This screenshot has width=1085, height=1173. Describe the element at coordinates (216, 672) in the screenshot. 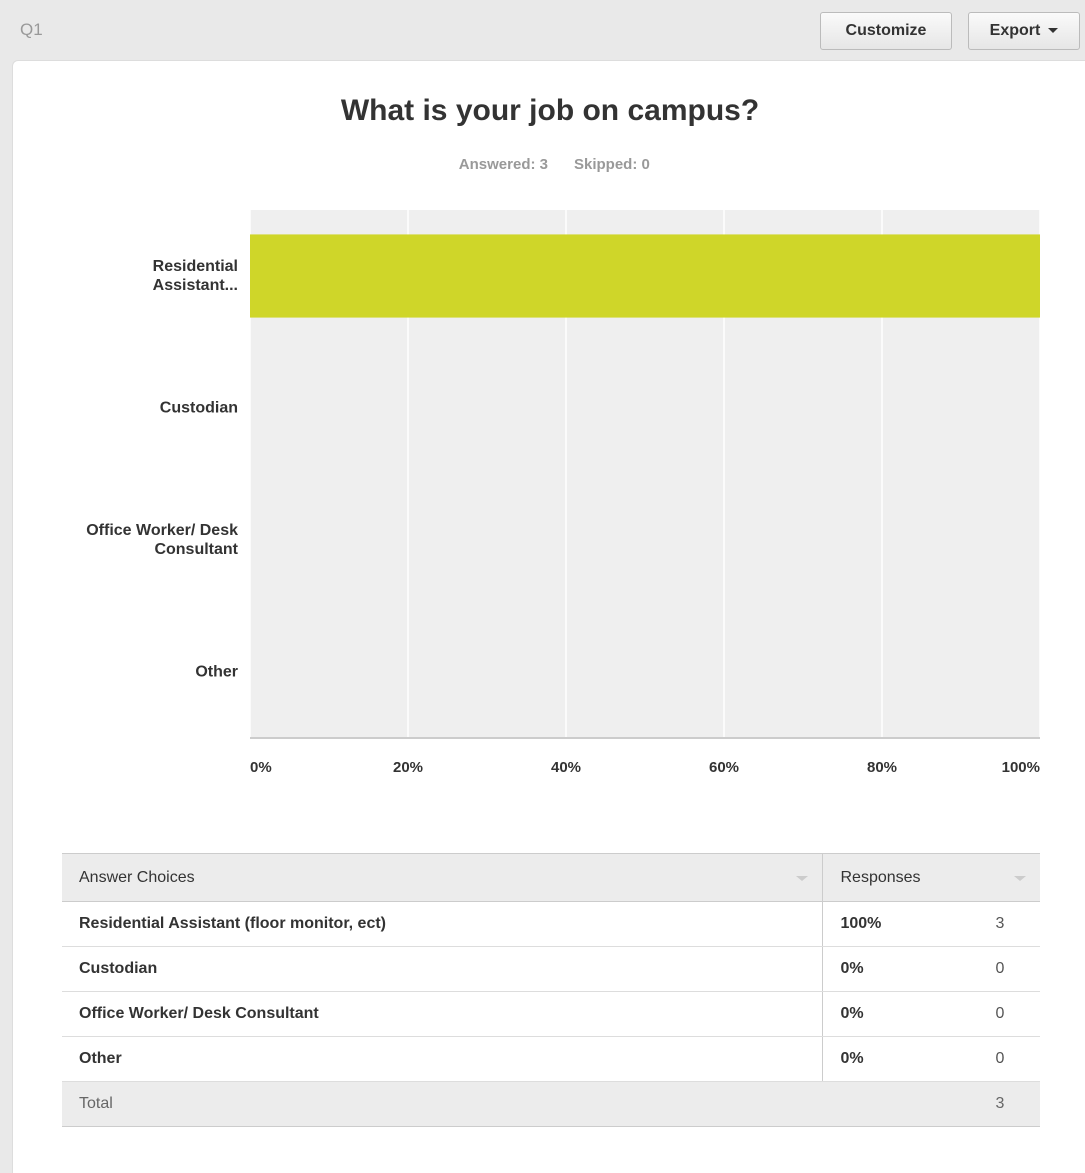

I see `y-tick-label: Other` at that location.